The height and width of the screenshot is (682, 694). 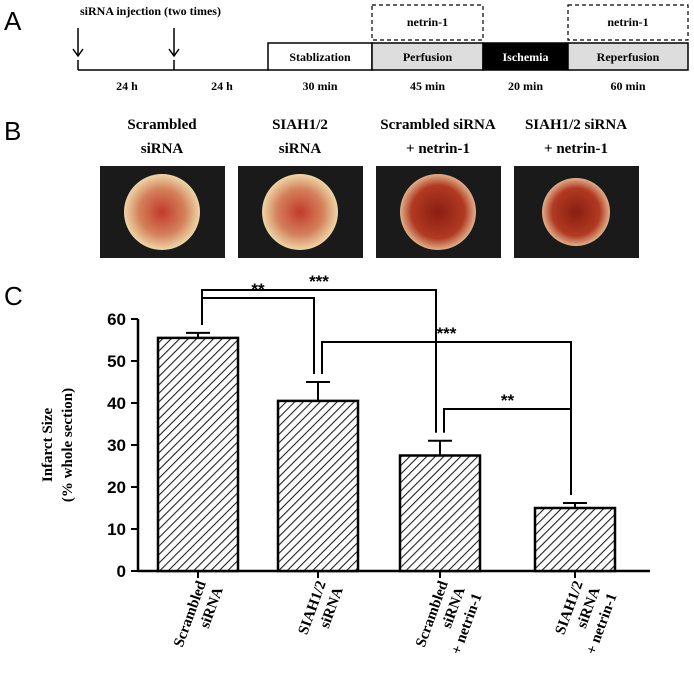 What do you see at coordinates (68, 445) in the screenshot?
I see `y-axis-label: (% whole section)` at bounding box center [68, 445].